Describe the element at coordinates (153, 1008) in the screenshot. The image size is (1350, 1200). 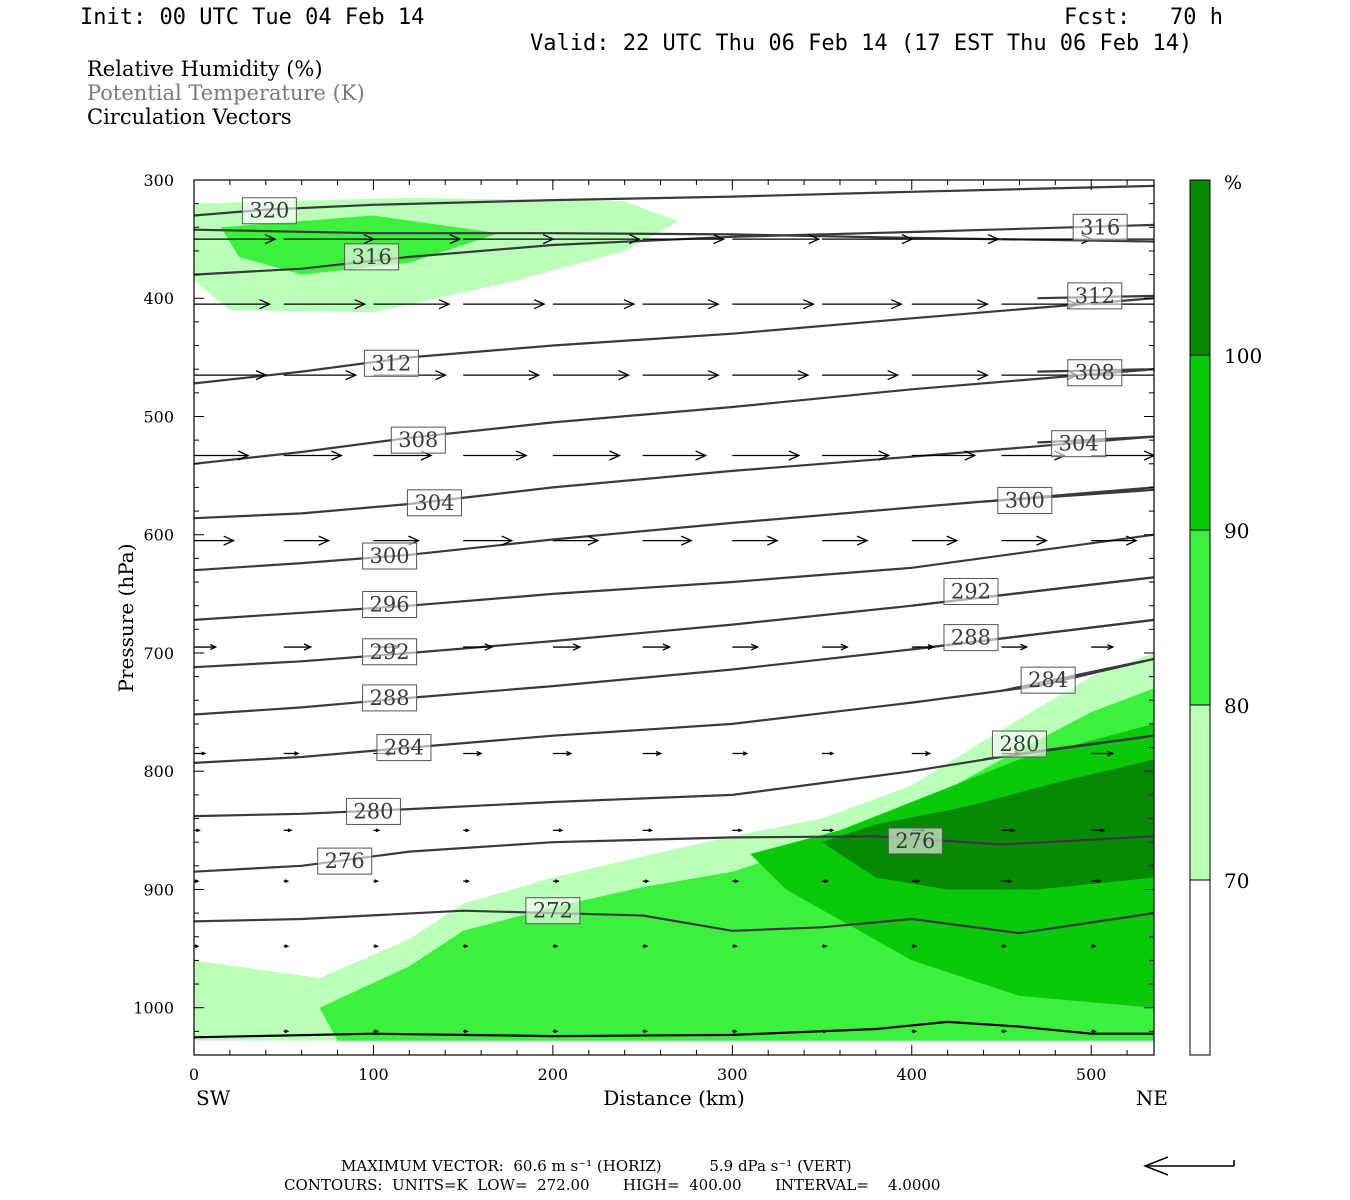
I see `y-tick-label: 1000` at that location.